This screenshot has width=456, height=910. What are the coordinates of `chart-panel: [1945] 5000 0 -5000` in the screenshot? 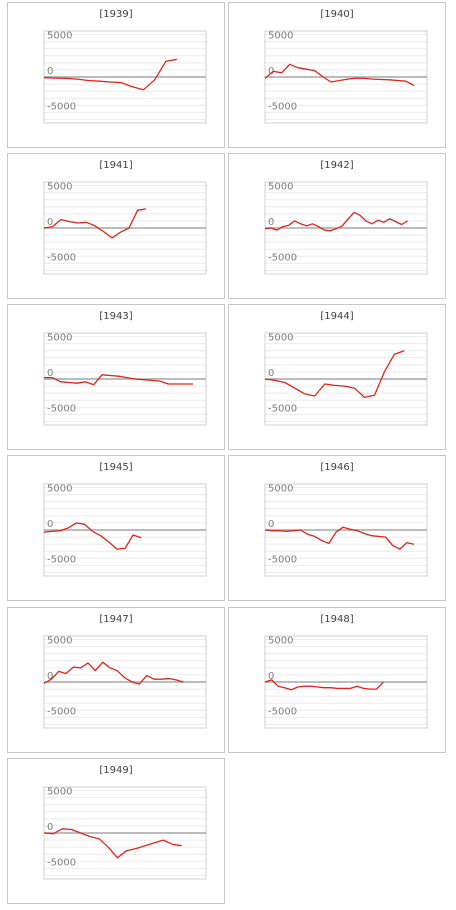 It's located at (116, 528).